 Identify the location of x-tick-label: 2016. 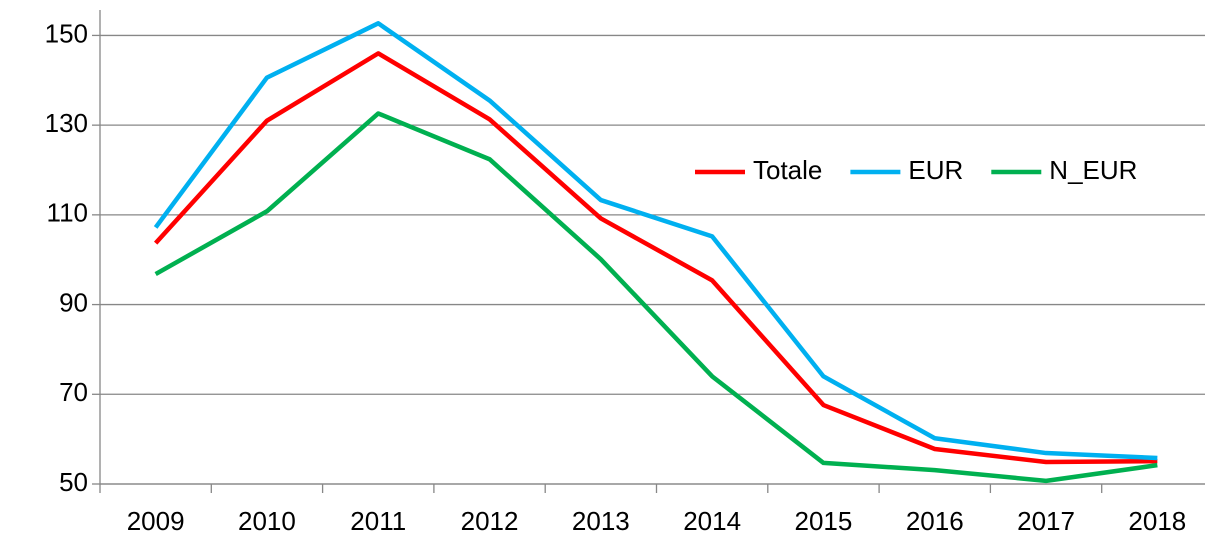
(935, 521).